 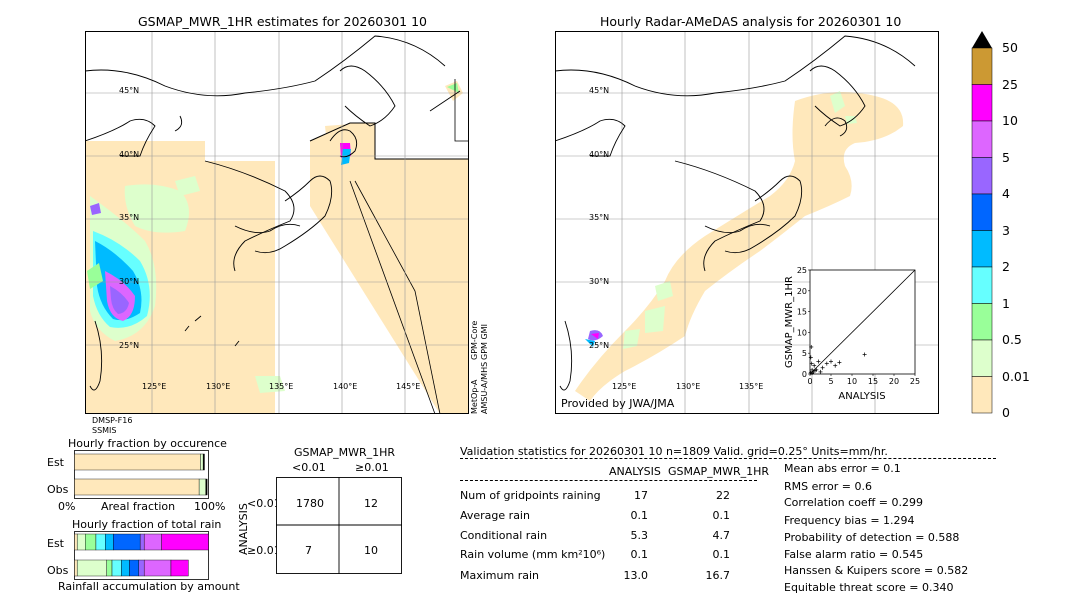 I want to click on left-lon-label-145: 145°E, so click(x=408, y=386).